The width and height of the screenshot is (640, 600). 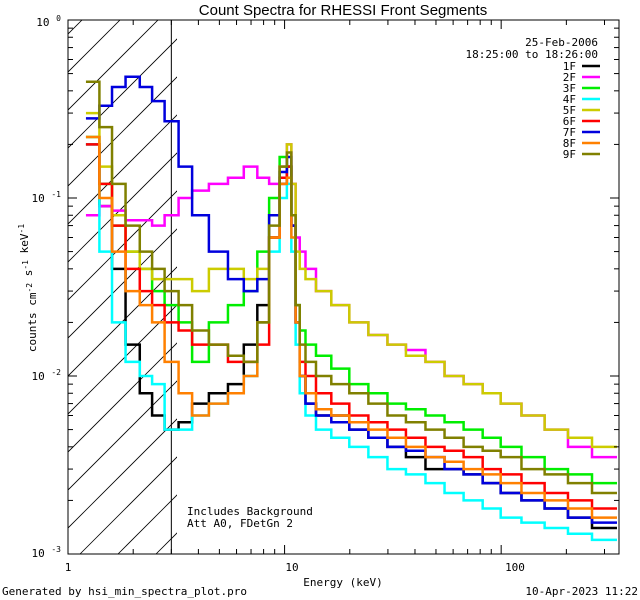 What do you see at coordinates (569, 66) in the screenshot?
I see `legend-label-1F: 1F` at bounding box center [569, 66].